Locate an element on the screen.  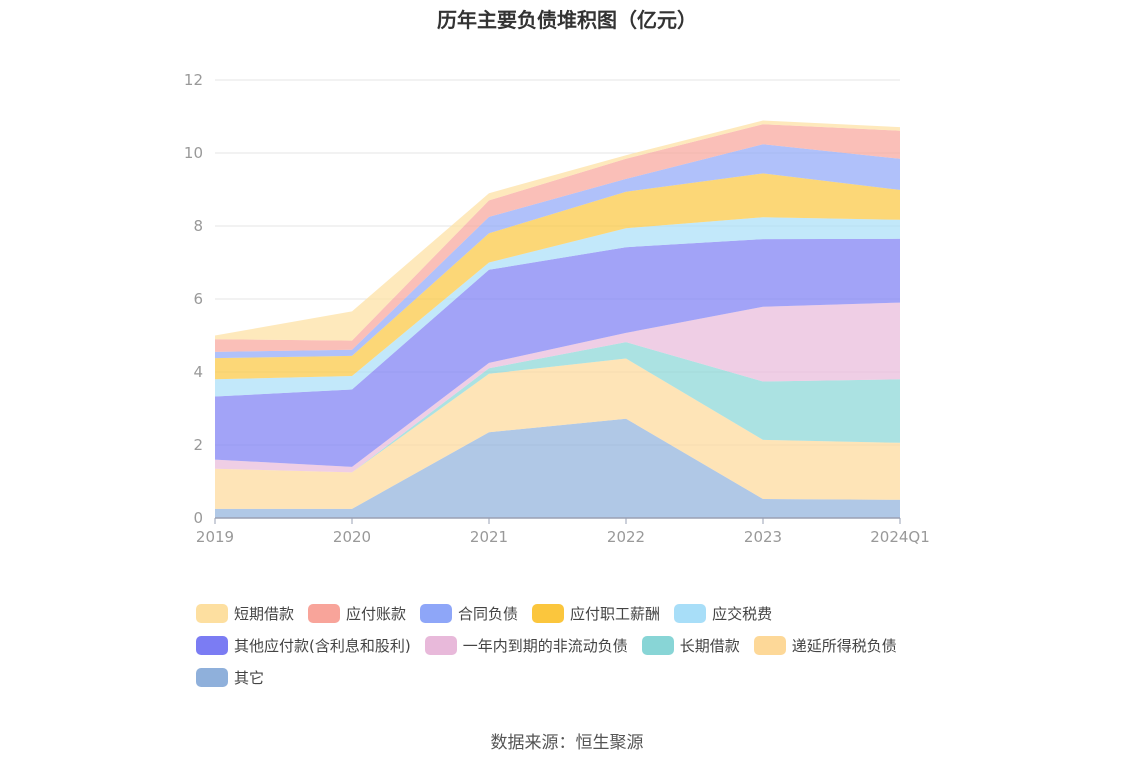
legend-label: 其他应付款(含利息和股利) is located at coordinates (322, 645).